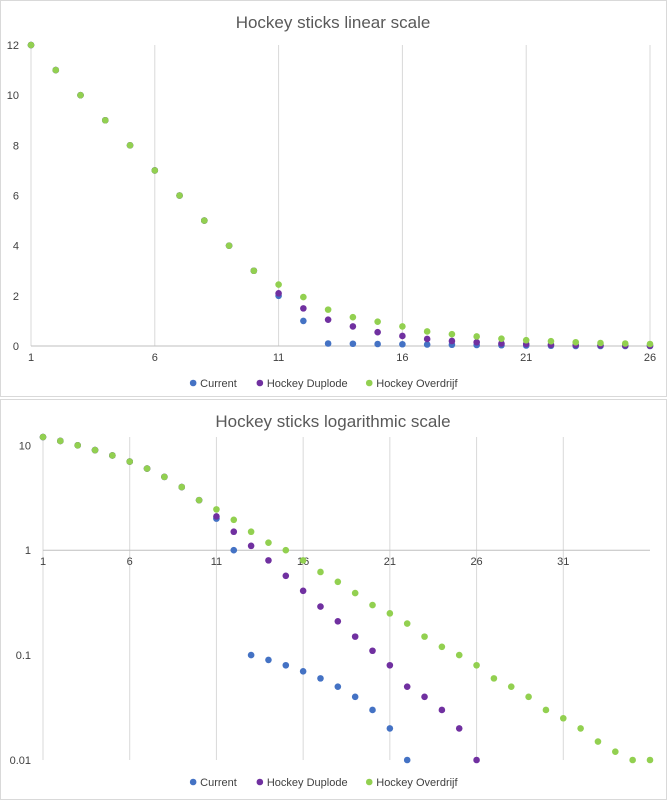 Image resolution: width=667 pixels, height=800 pixels. What do you see at coordinates (16, 197) in the screenshot?
I see `y-tick-label: 6` at bounding box center [16, 197].